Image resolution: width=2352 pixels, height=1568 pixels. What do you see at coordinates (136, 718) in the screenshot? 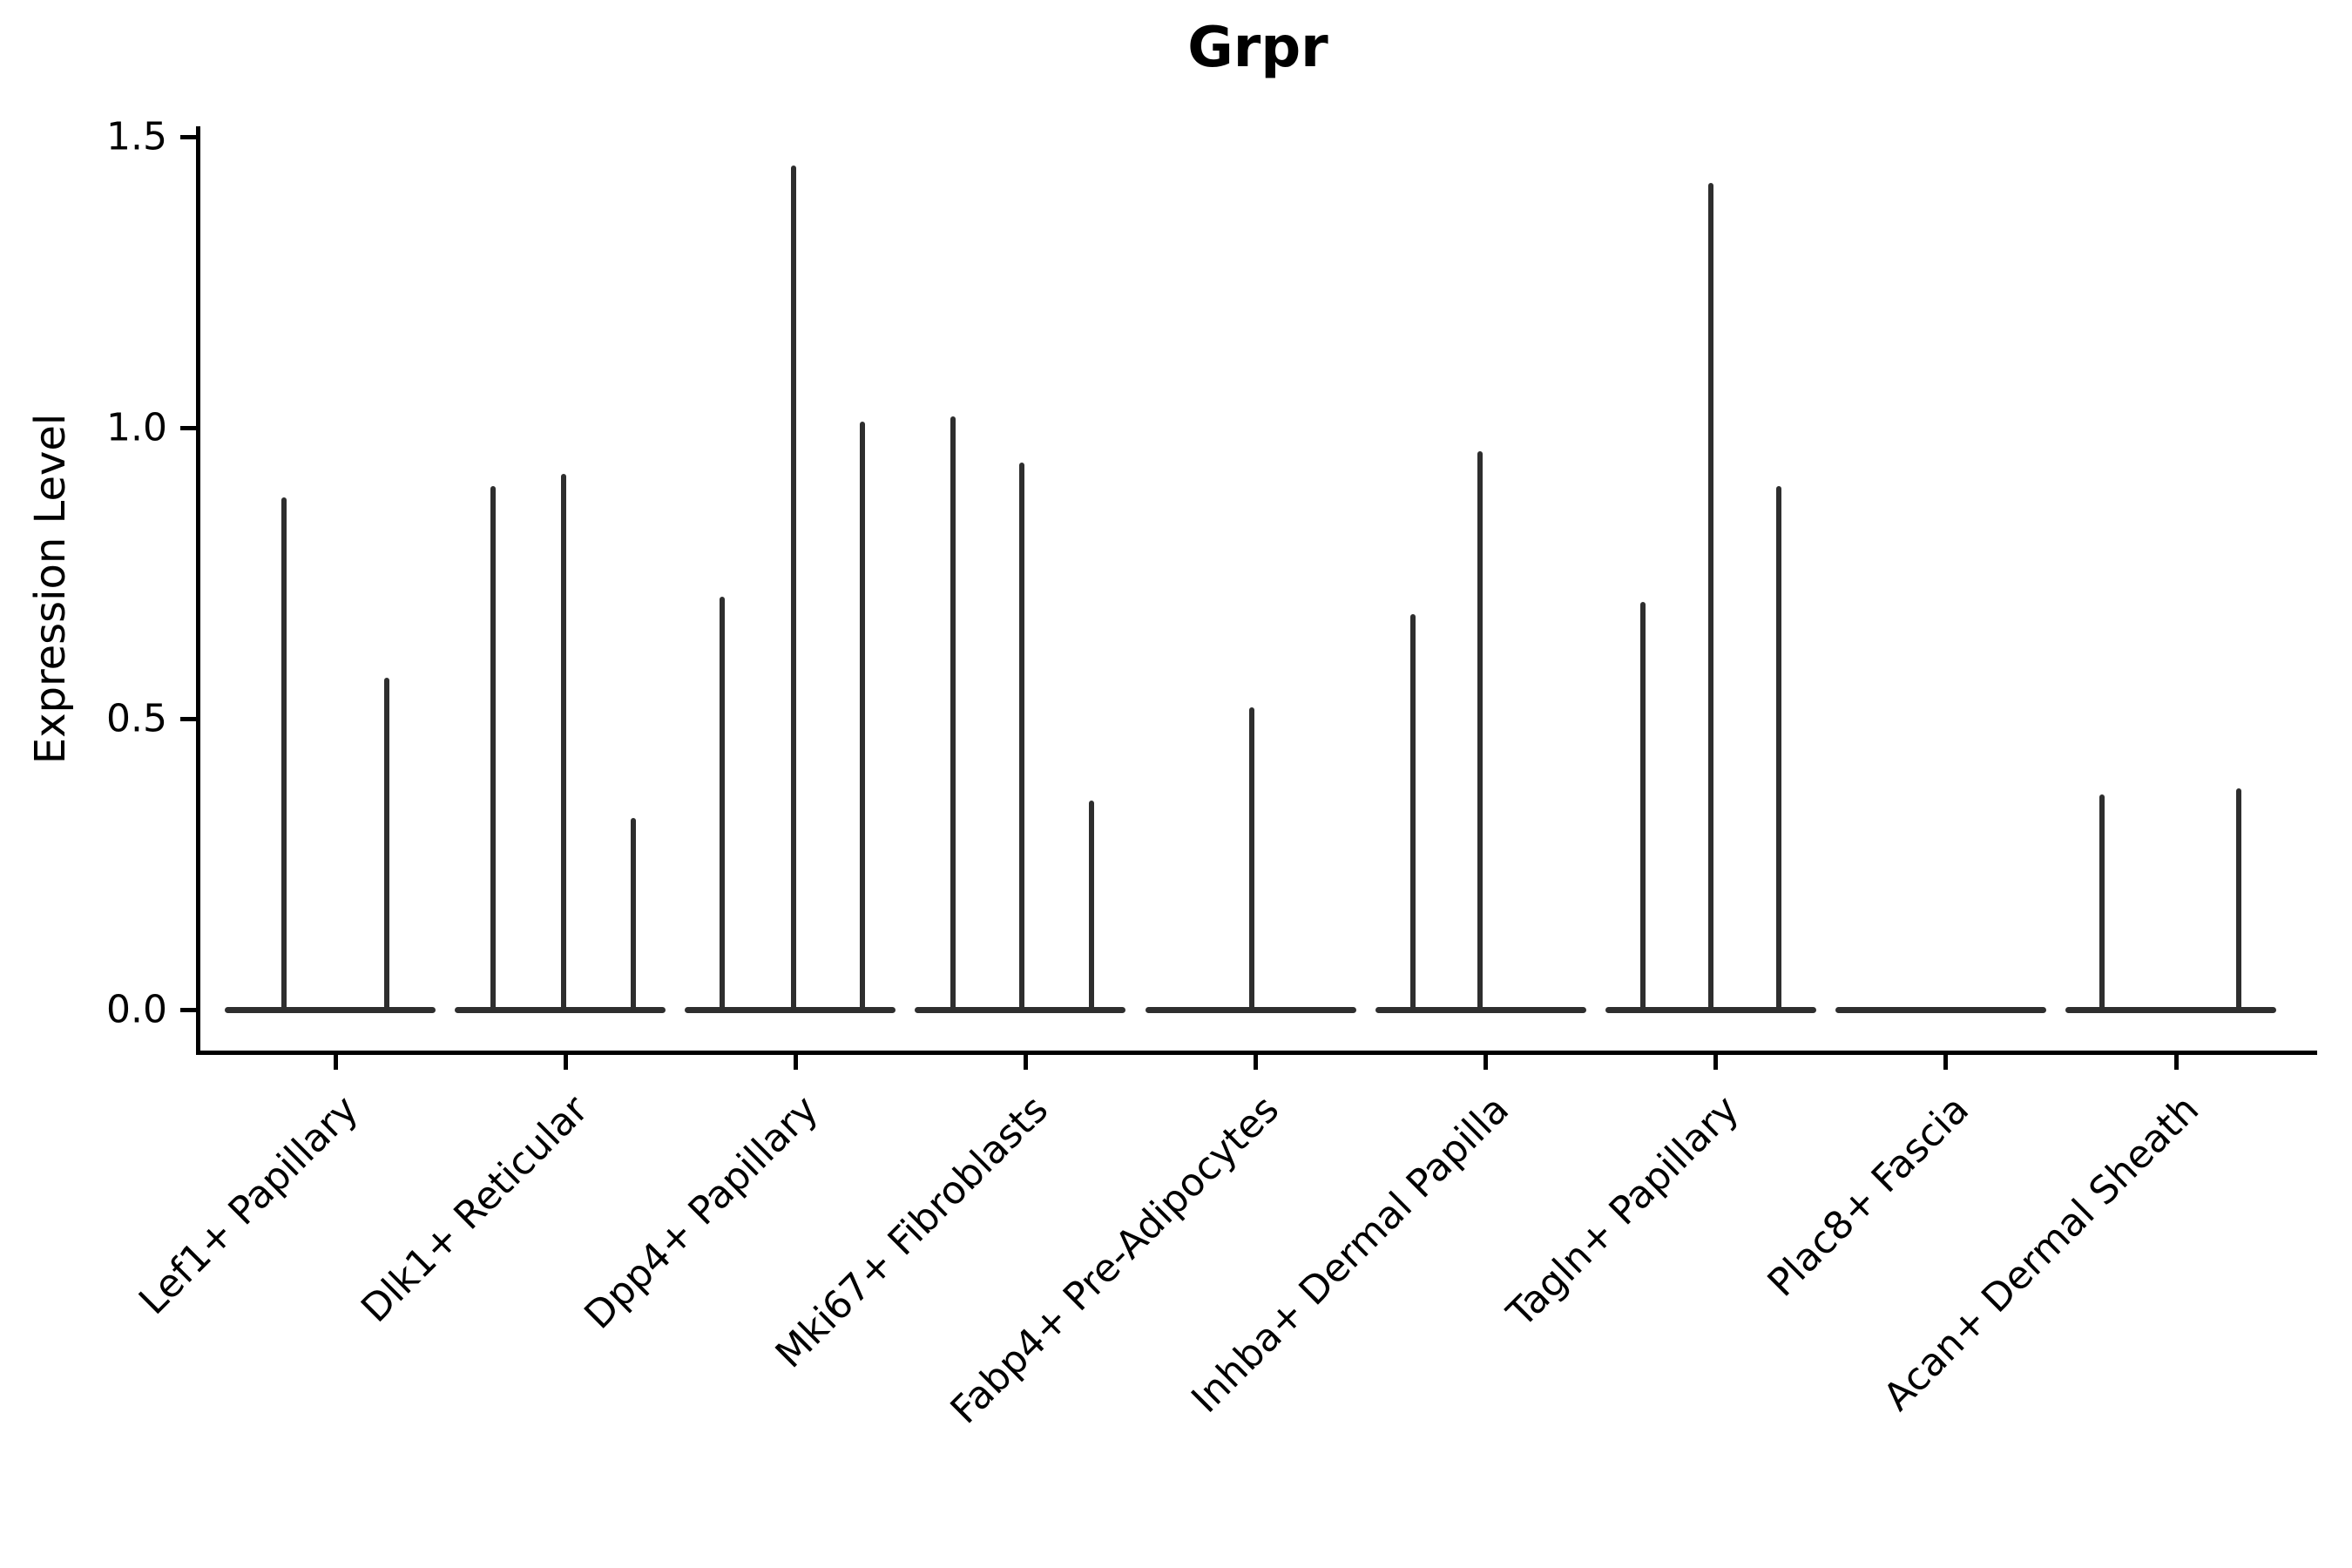
I see `y-tick-label: 0.5` at bounding box center [136, 718].